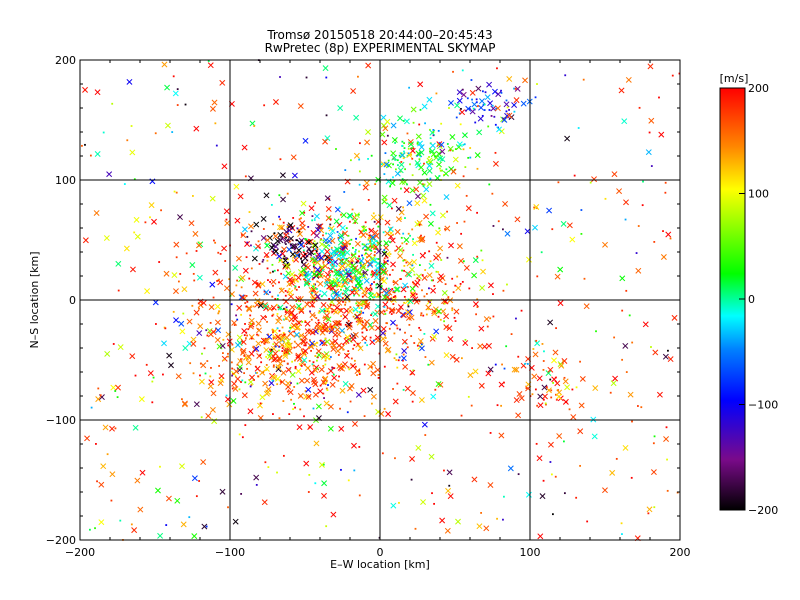 The image size is (800, 600). I want to click on x-tick-label: 0, so click(380, 552).